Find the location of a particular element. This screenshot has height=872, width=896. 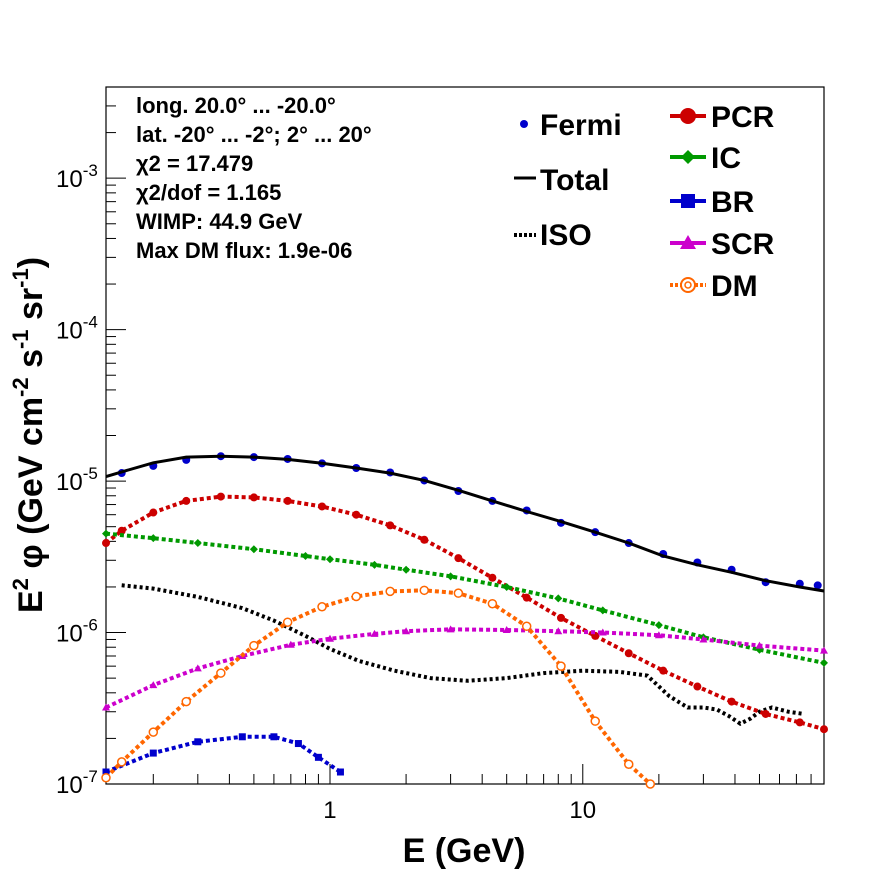

info-chi2-dof: χ2/dof = 1.165 is located at coordinates (208, 192).